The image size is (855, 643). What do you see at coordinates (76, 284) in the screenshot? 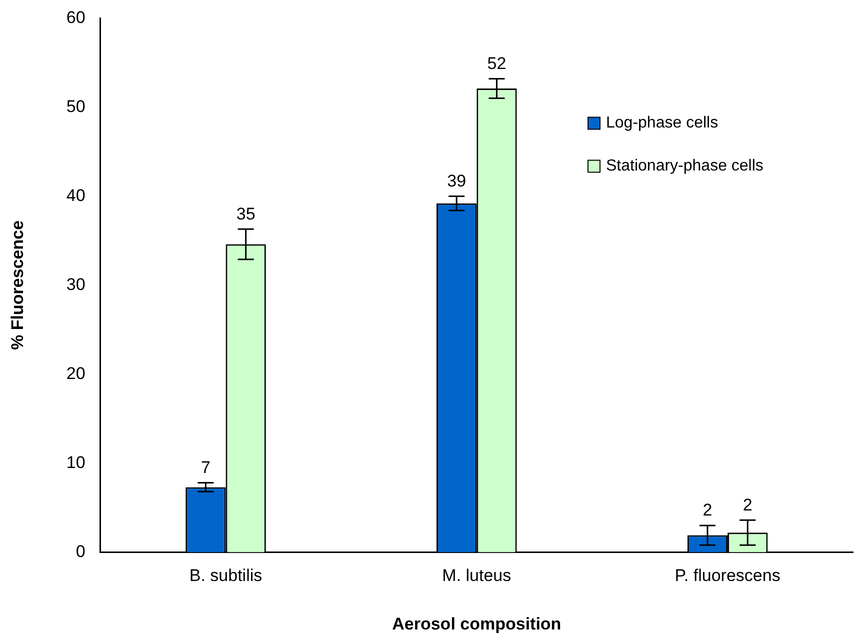
I see `y-tick-label: 30` at bounding box center [76, 284].